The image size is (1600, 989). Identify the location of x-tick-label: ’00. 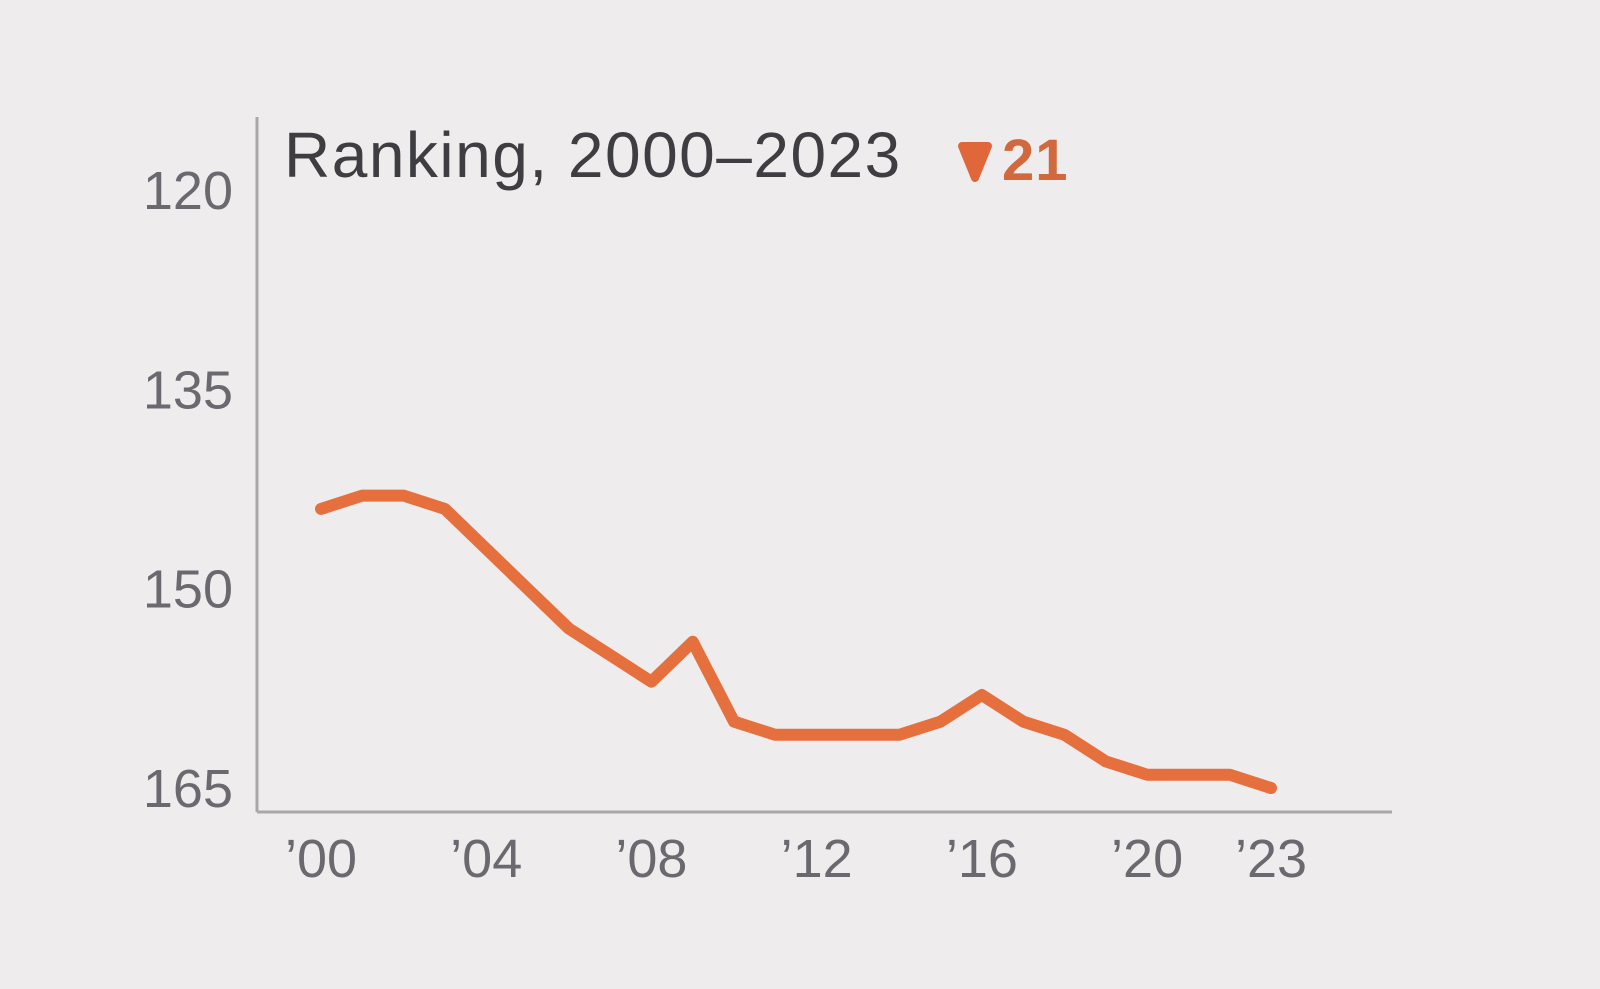
(321, 859).